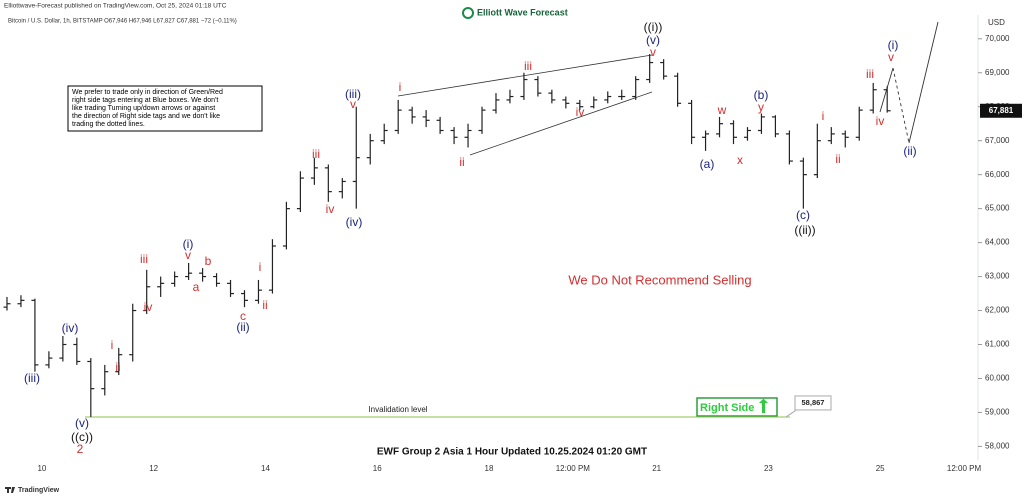  What do you see at coordinates (468, 13) in the screenshot?
I see `logo-icon` at bounding box center [468, 13].